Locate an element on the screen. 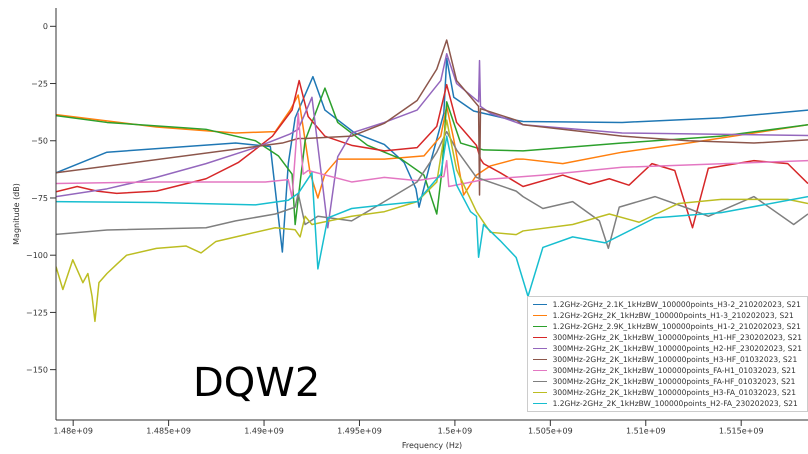  x-tick-label: 1.5e+09 is located at coordinates (455, 431).